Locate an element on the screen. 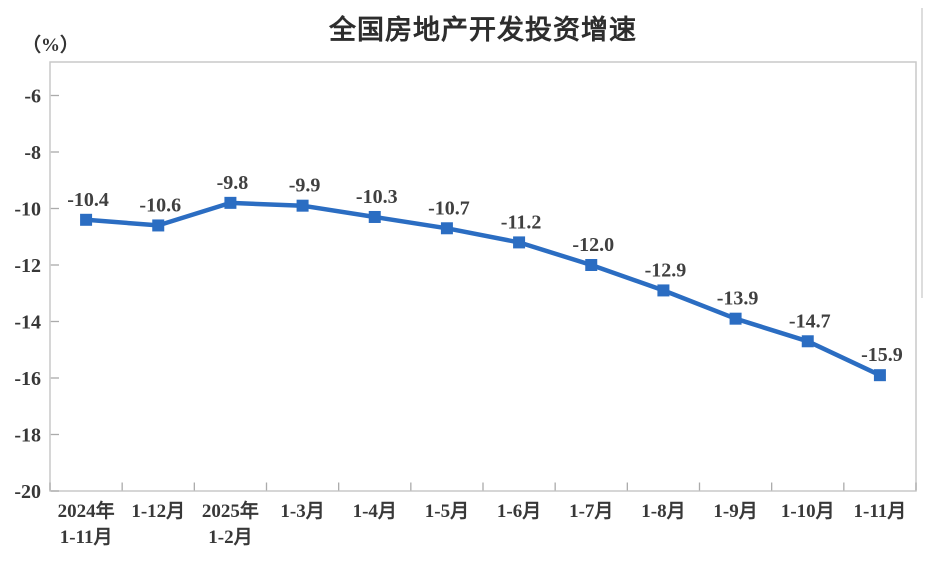 The width and height of the screenshot is (925, 565). y-tick-label: -16 is located at coordinates (27, 379).